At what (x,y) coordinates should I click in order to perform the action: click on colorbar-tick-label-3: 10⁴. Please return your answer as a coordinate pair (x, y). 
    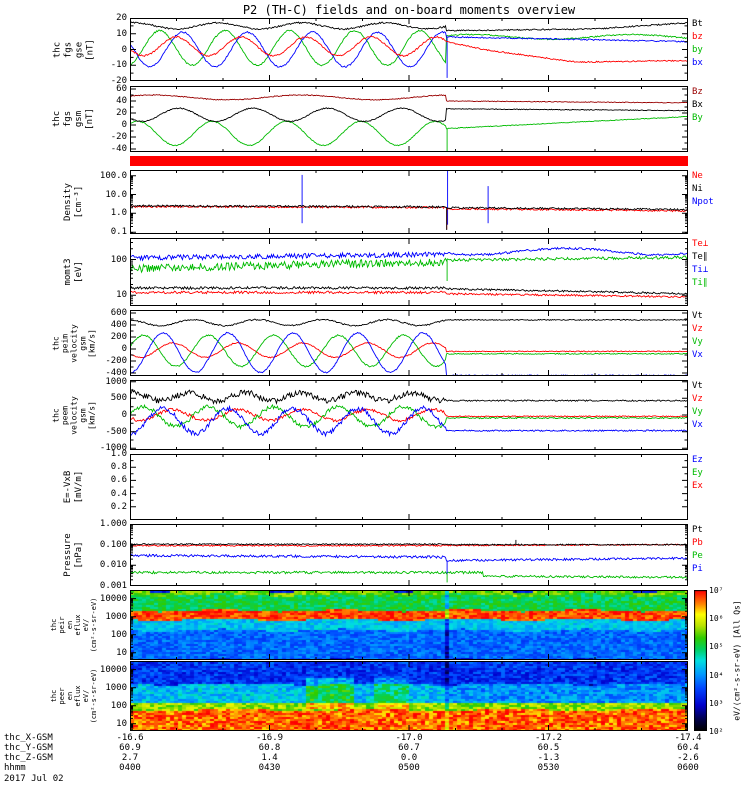
    Looking at the image, I should click on (716, 675).